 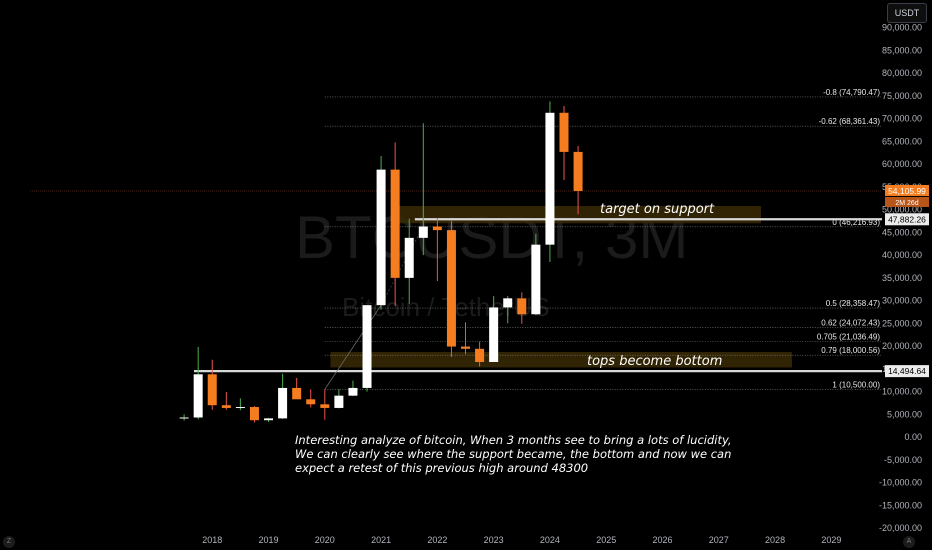 I want to click on y-tick-label: 5,000.00, so click(x=904, y=414).